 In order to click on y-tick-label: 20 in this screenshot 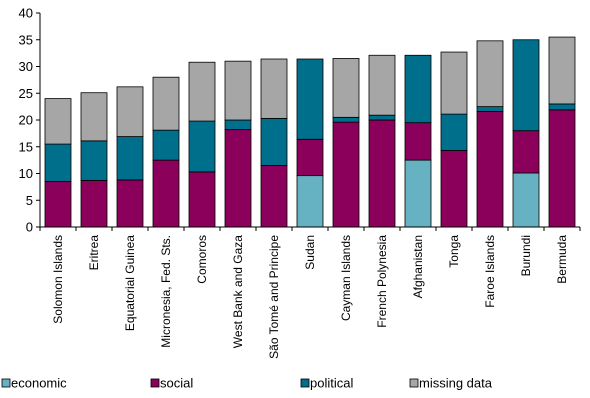, I will do `click(26, 120)`.